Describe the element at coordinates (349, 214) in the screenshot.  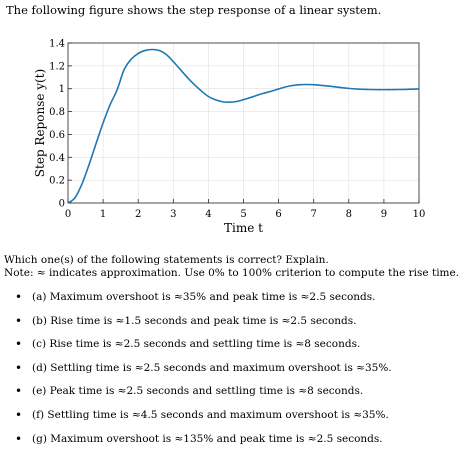
I see `x-tick-label: 8` at that location.